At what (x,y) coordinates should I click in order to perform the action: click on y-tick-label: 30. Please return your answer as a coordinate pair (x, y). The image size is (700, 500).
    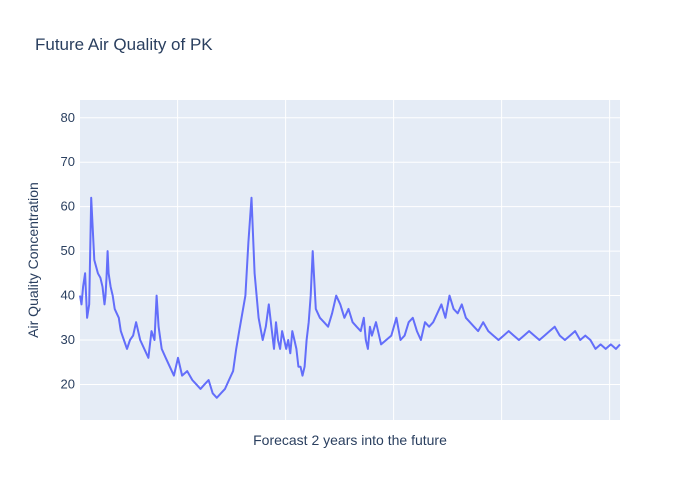
    Looking at the image, I should click on (68, 339).